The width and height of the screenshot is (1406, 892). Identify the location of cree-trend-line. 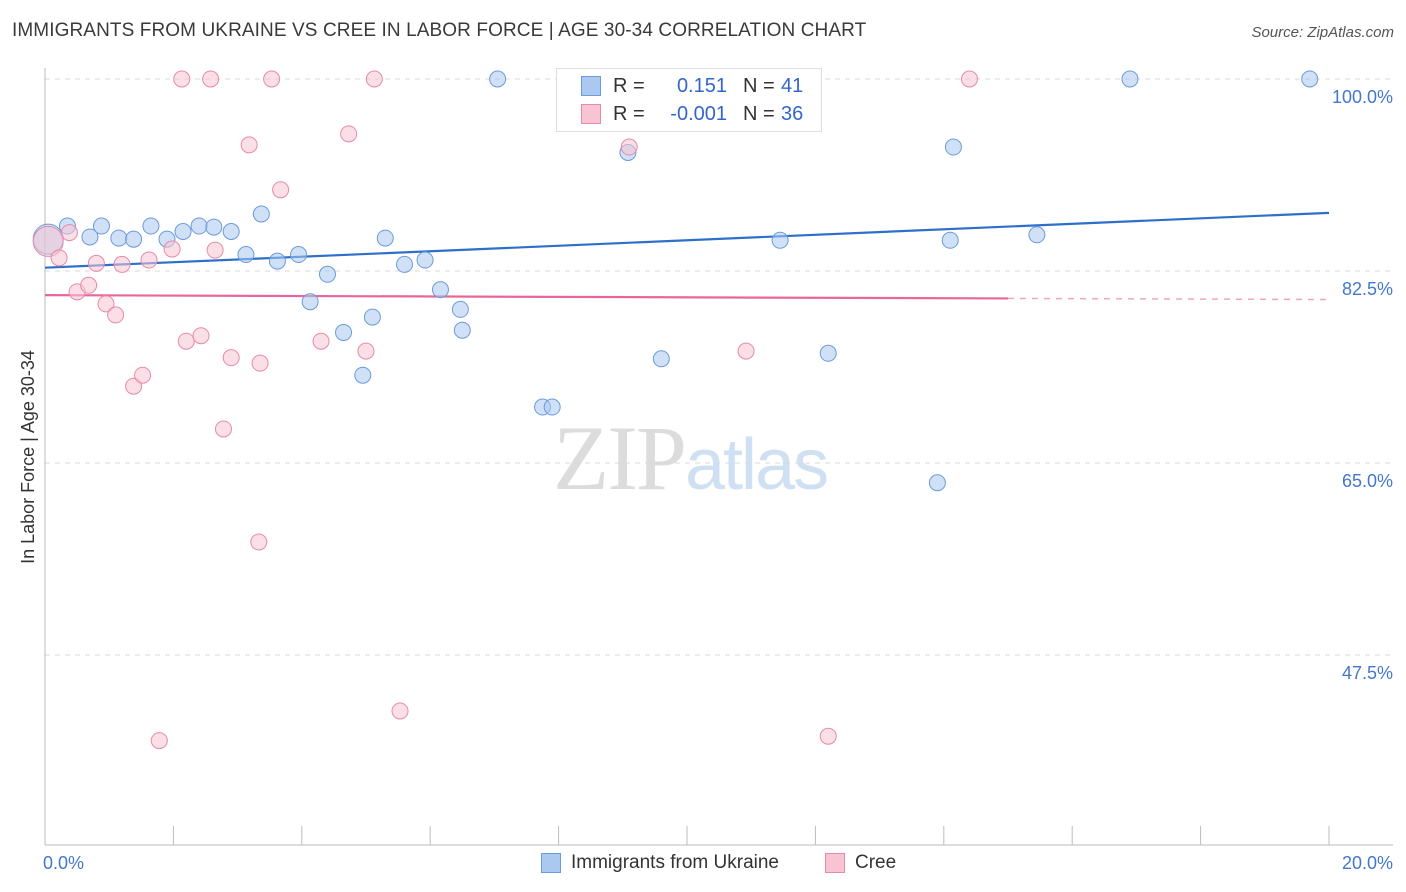
(526, 297).